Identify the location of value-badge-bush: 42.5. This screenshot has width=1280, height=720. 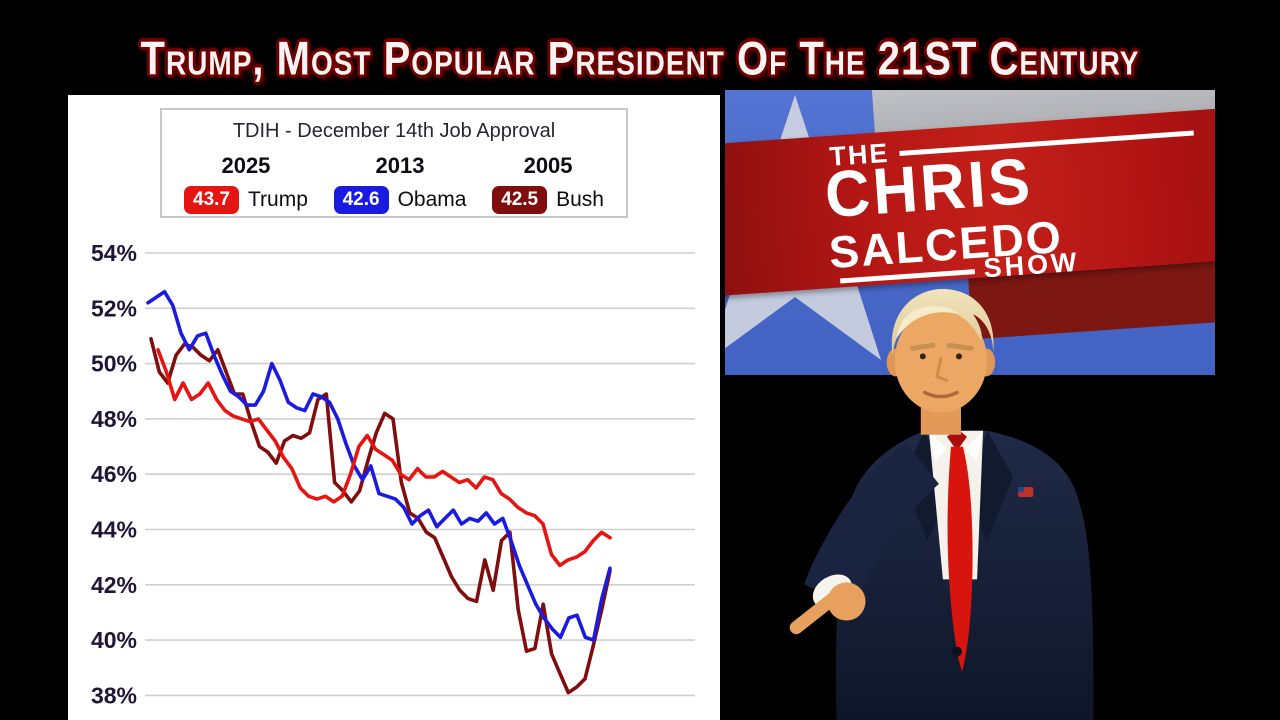
(520, 200).